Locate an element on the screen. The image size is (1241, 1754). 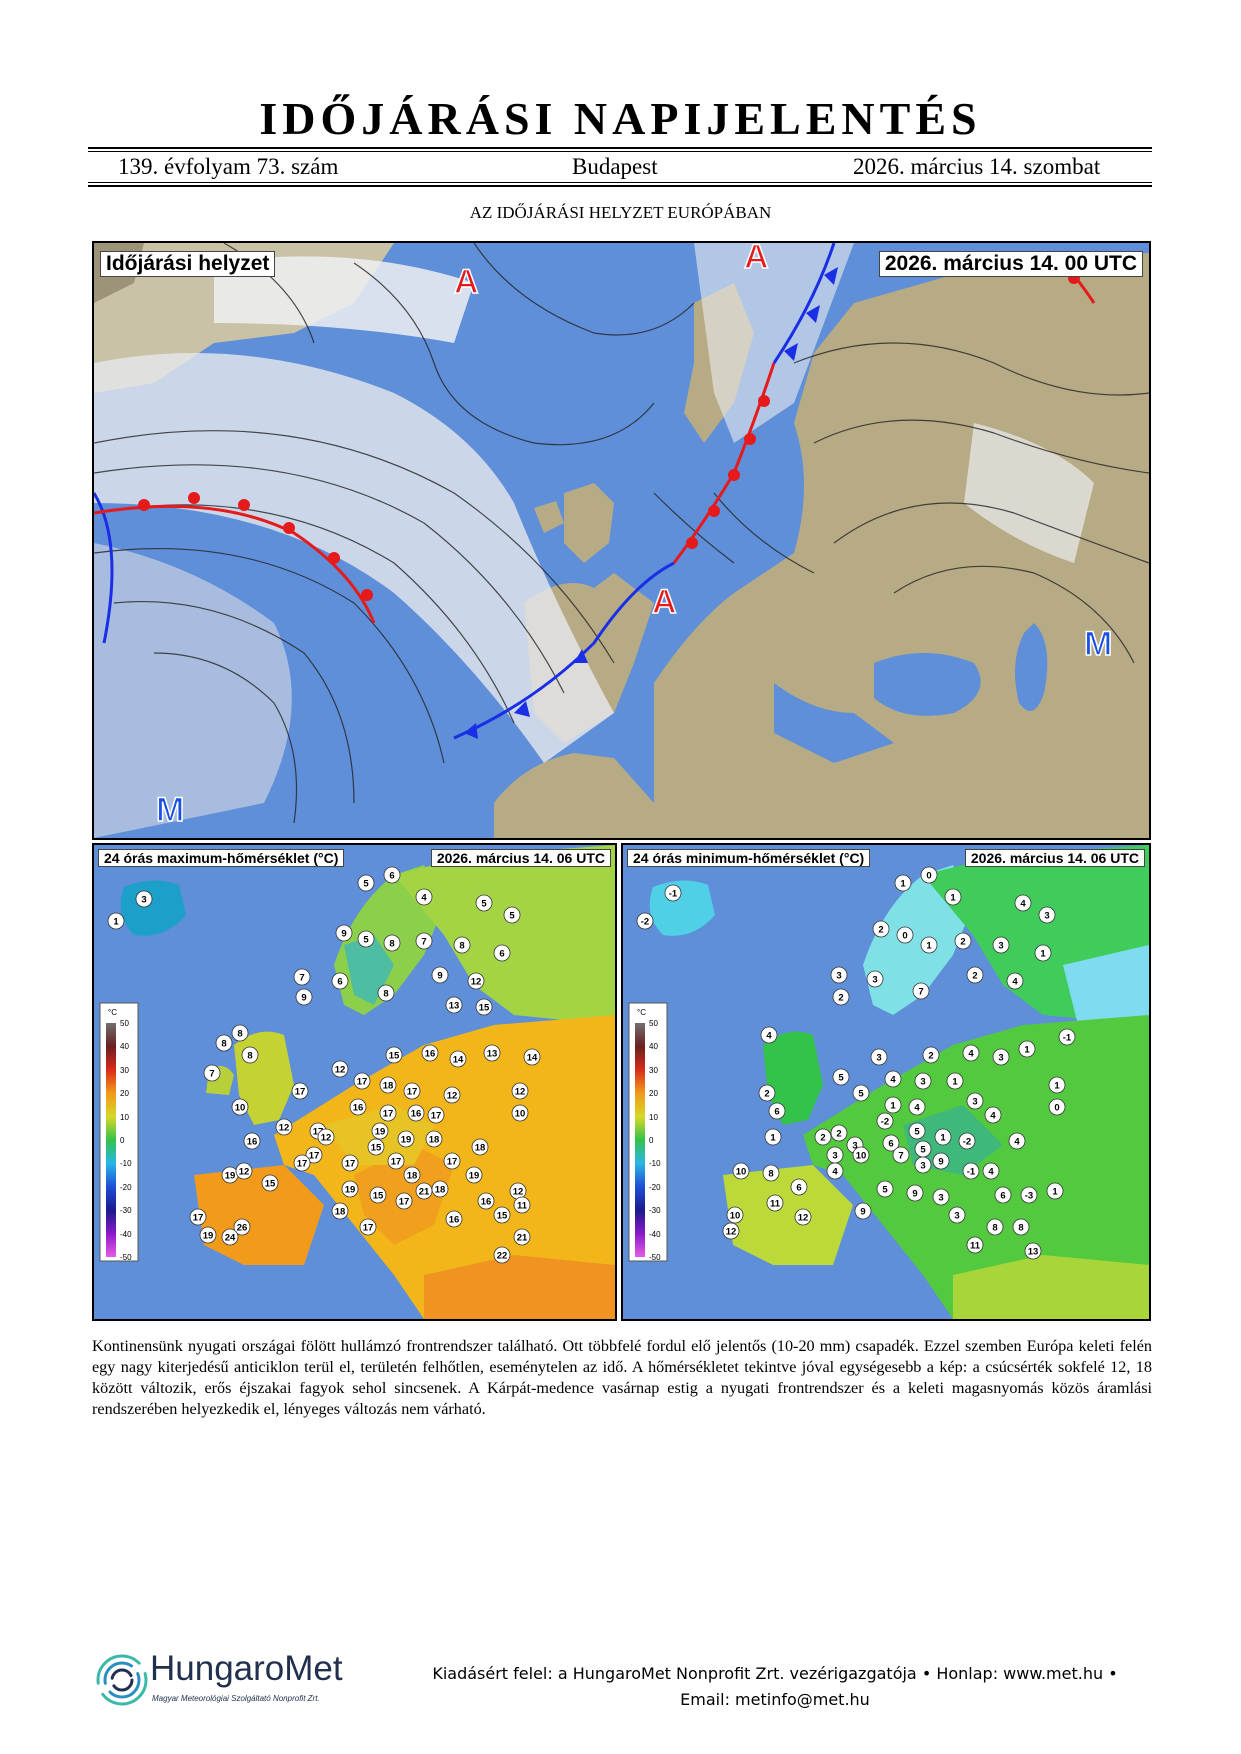
scale-tick-label: -30 is located at coordinates (655, 1211).